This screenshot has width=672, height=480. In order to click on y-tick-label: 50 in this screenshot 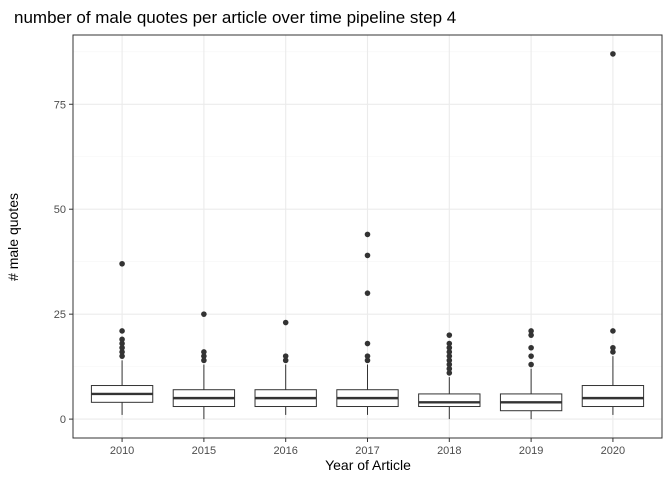, I will do `click(60, 210)`.